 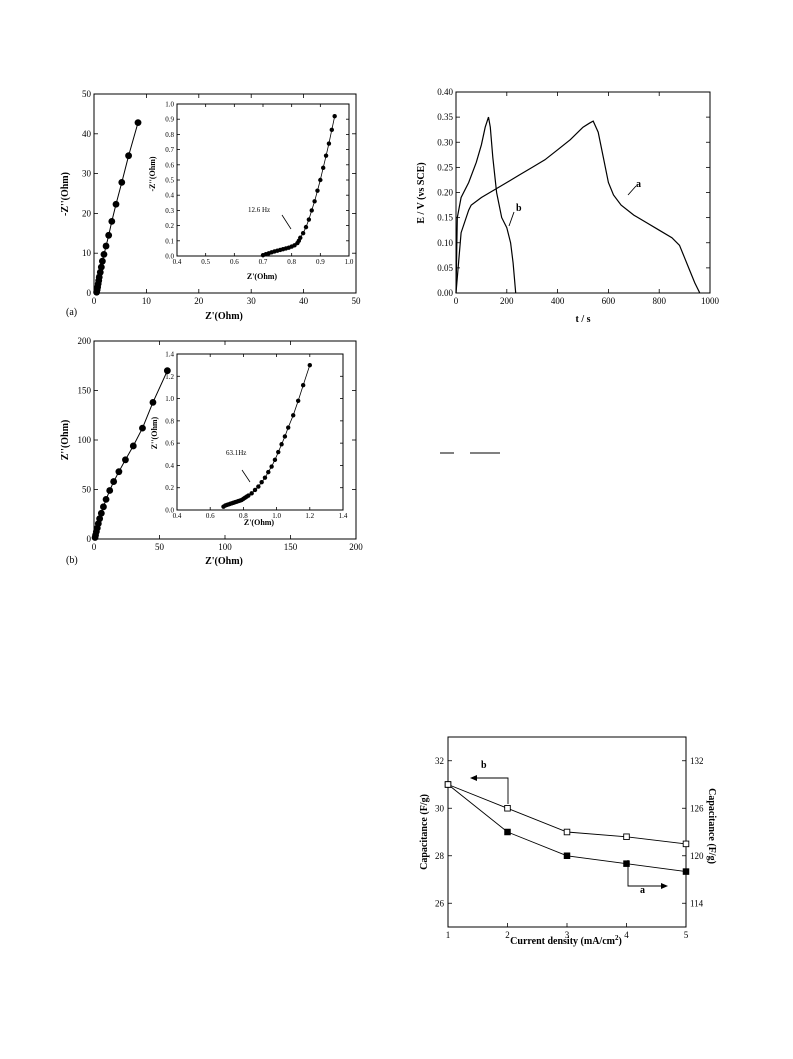 What do you see at coordinates (309, 516) in the screenshot?
I see `inset-x-tick-label: 1.2` at bounding box center [309, 516].